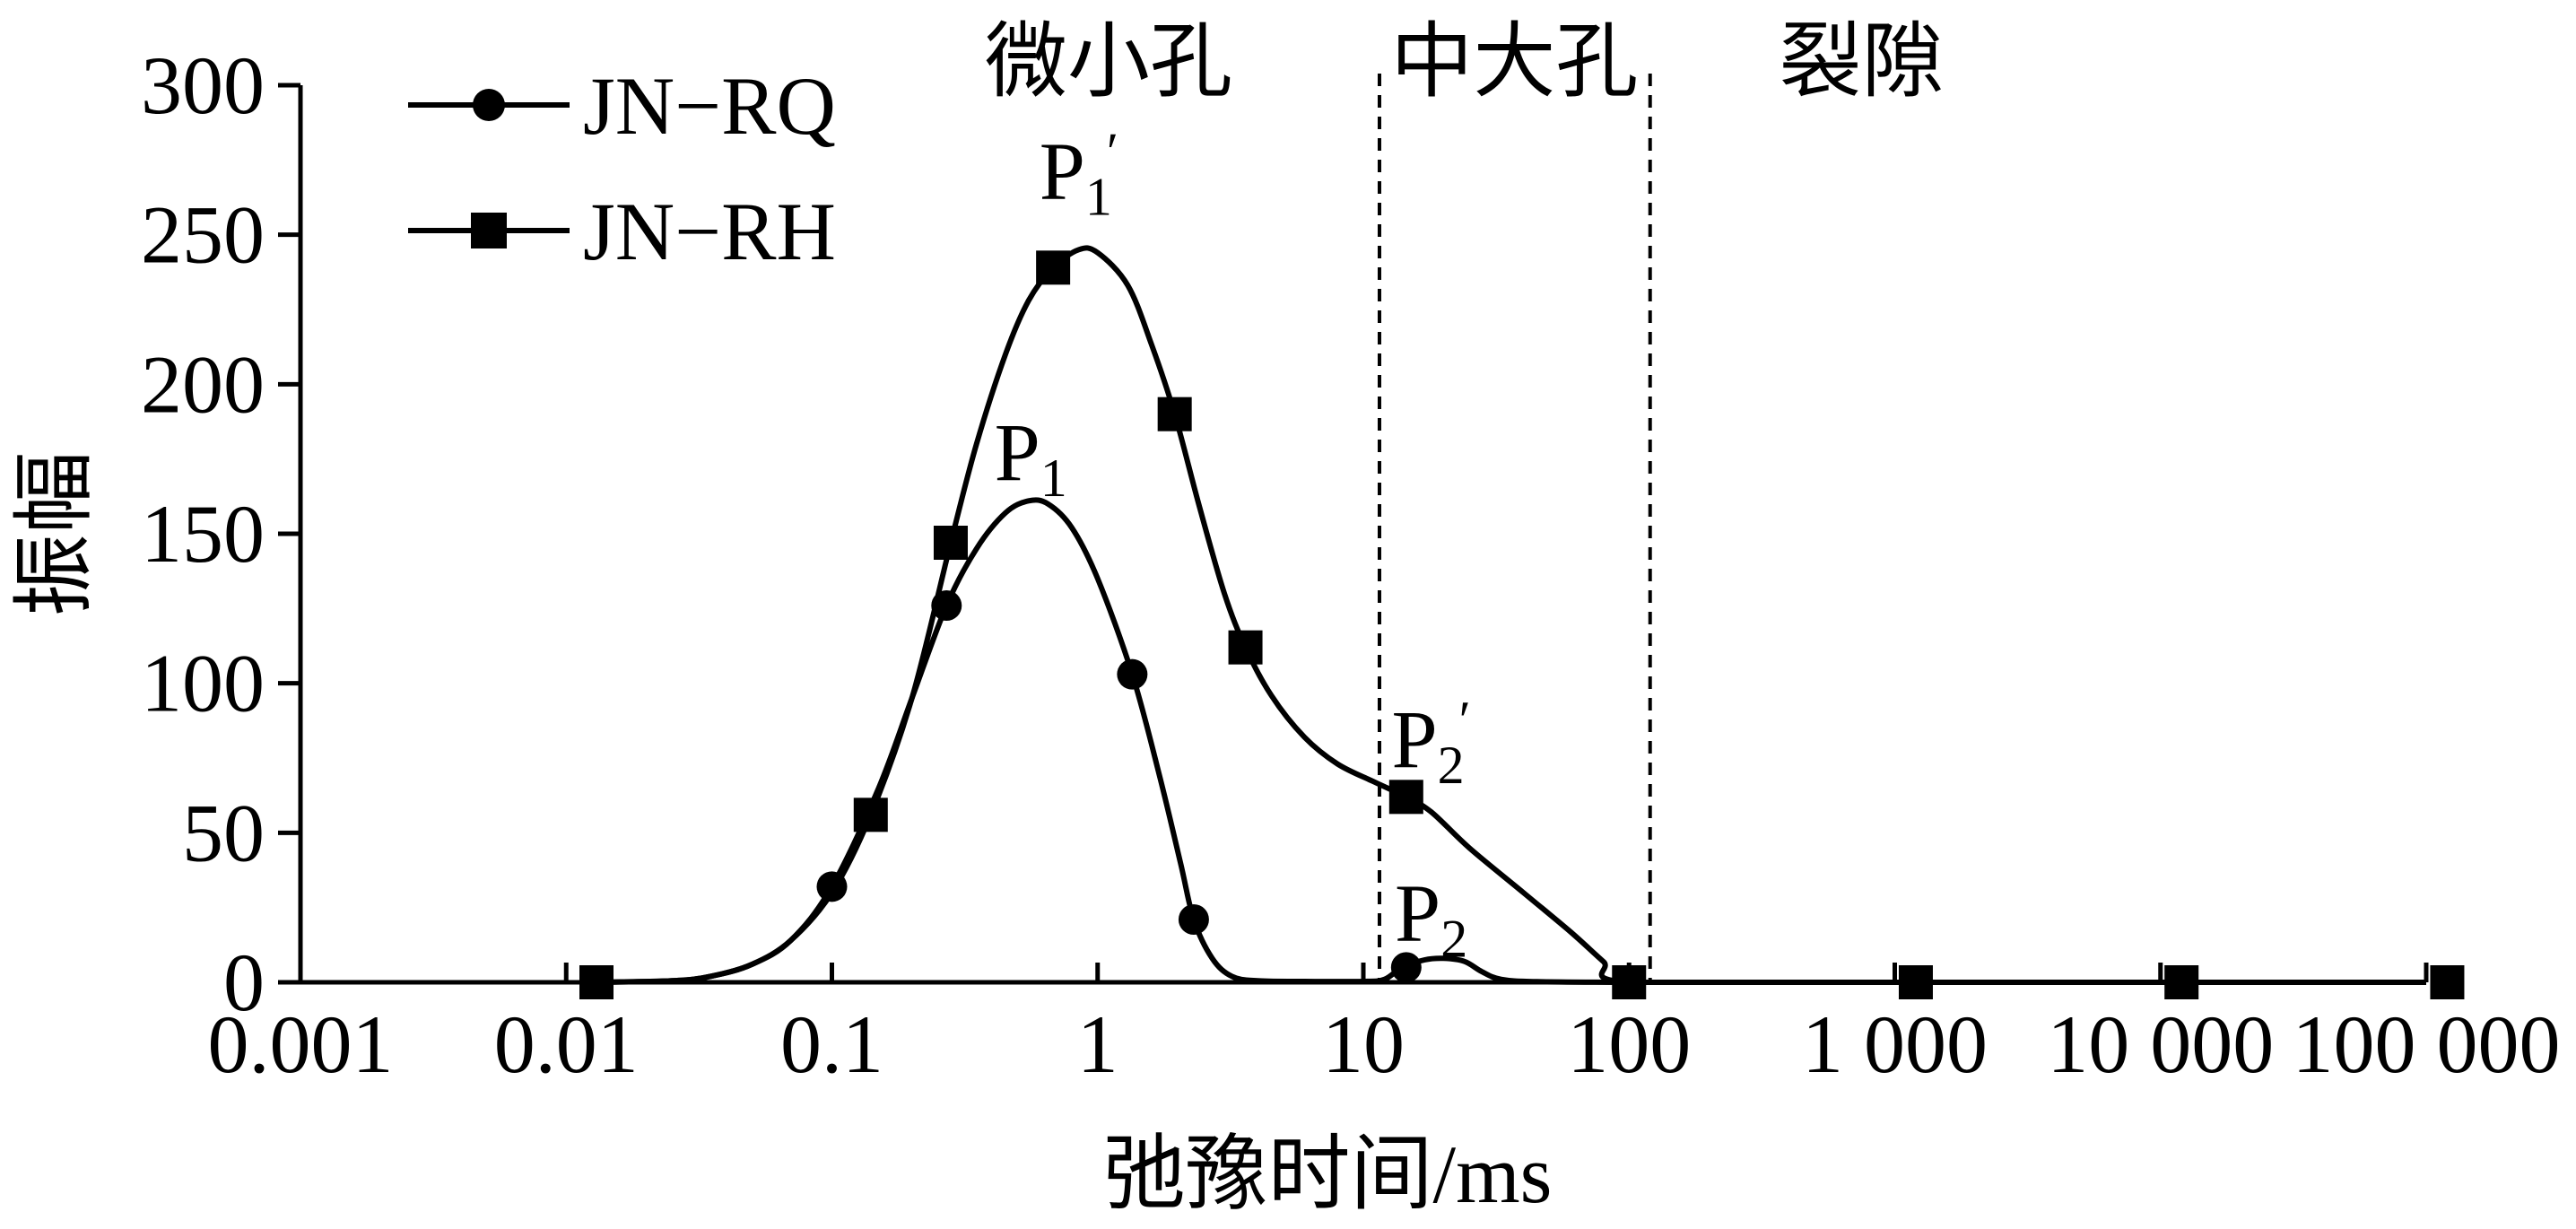 This screenshot has height=1229, width=2576. Describe the element at coordinates (489, 105) in the screenshot. I see `legend-marker-circle` at that location.